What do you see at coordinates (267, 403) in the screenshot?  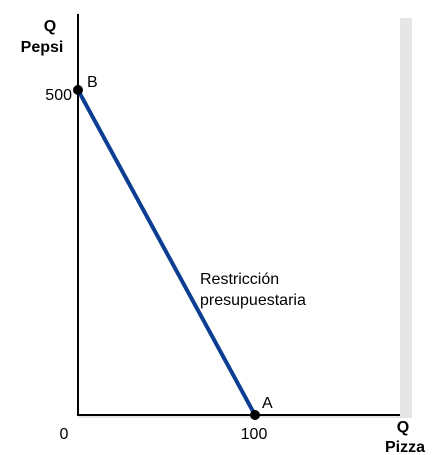 I see `point-a-label: A` at bounding box center [267, 403].